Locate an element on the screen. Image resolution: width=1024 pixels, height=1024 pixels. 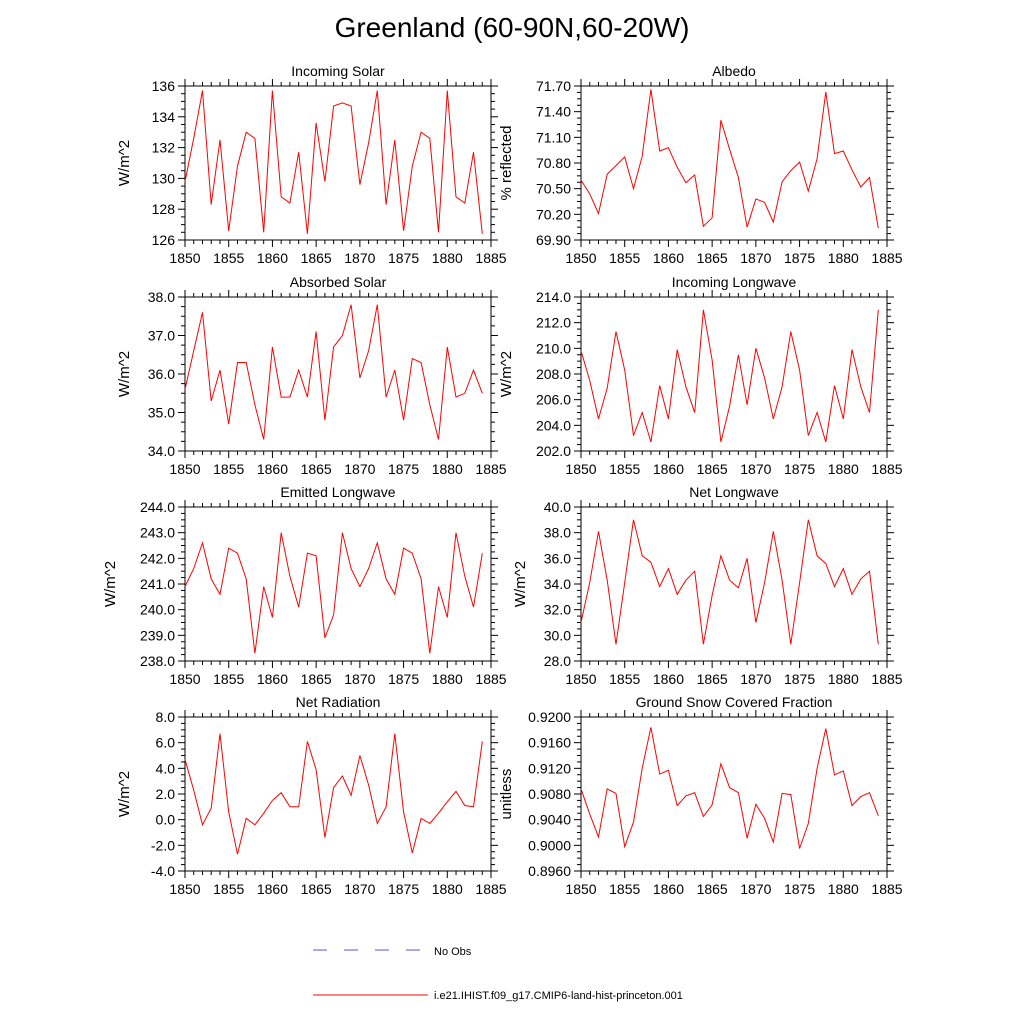
y-tick-label: 36.0 is located at coordinates (161, 374).